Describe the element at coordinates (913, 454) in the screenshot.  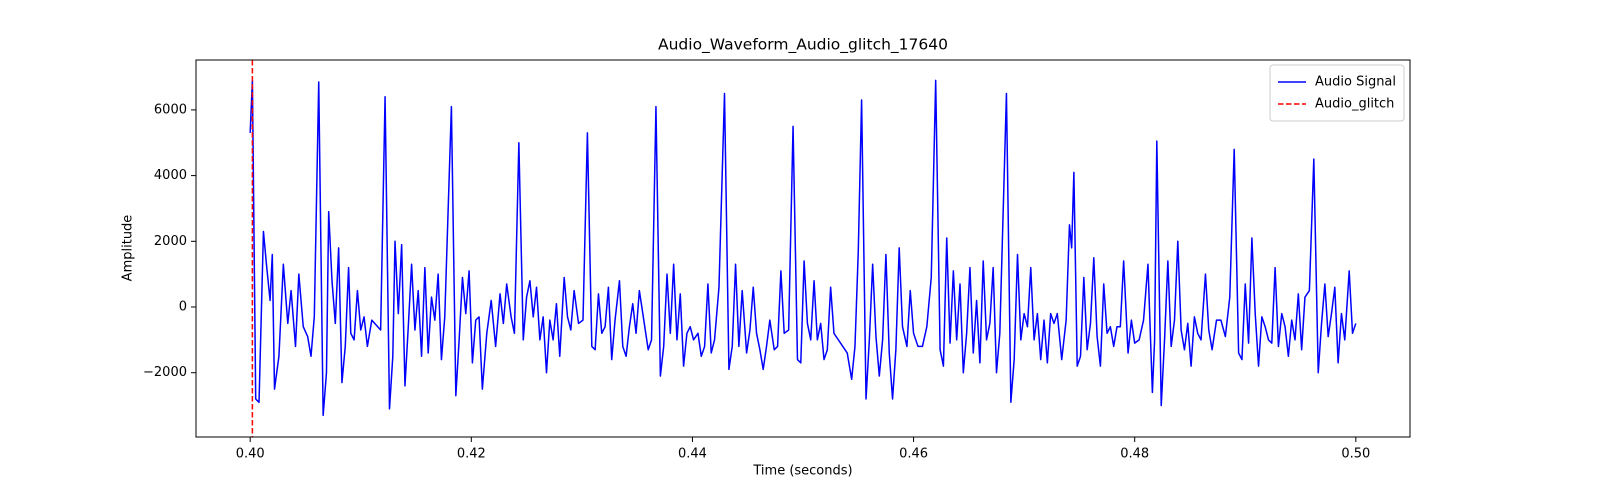
I see `x-tick-label: 0.46` at that location.